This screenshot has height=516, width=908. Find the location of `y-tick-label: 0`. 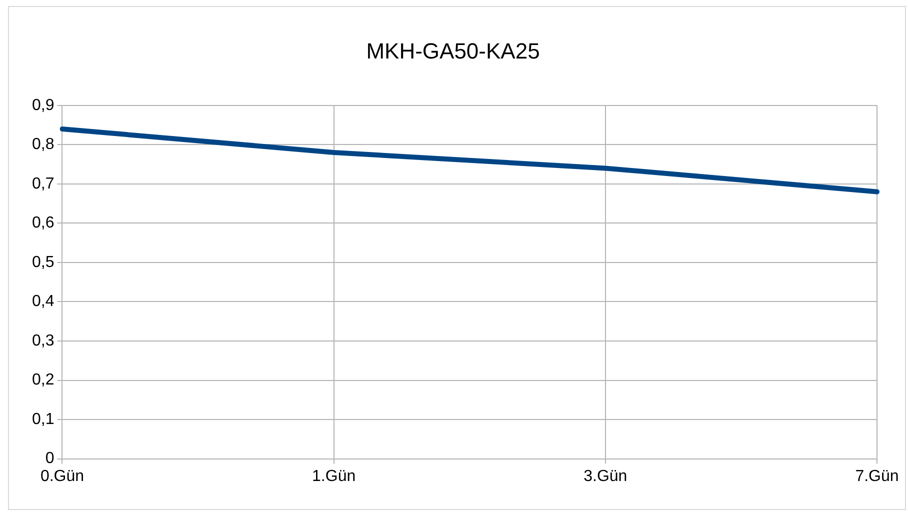

y-tick-label: 0 is located at coordinates (49, 459).